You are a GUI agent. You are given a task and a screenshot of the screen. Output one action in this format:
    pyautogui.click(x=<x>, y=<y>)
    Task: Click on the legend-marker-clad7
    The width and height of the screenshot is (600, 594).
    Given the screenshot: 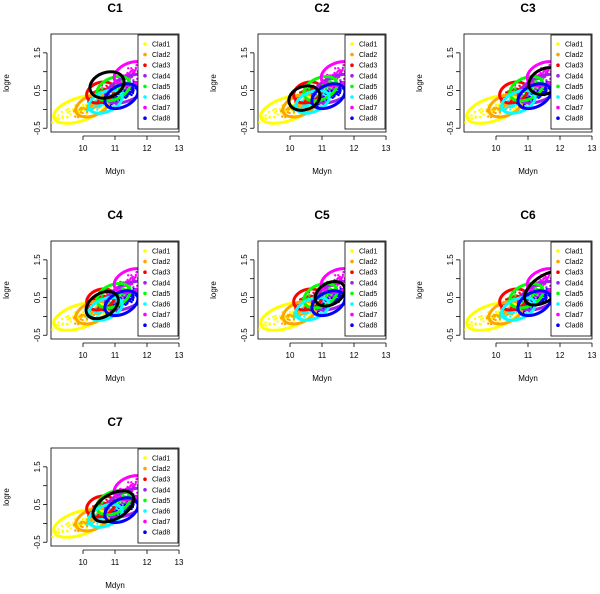 What is the action you would take?
    pyautogui.click(x=558, y=314)
    